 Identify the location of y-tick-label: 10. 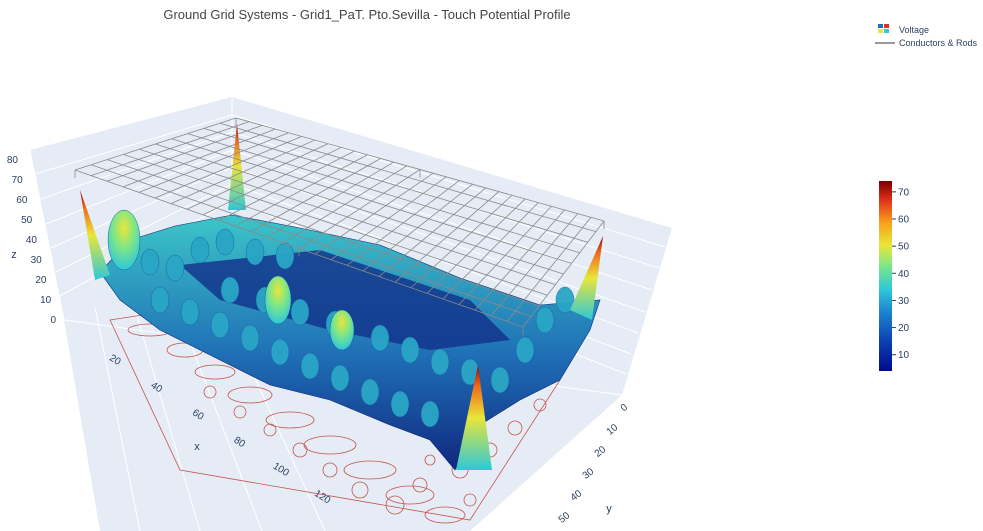
(613, 430).